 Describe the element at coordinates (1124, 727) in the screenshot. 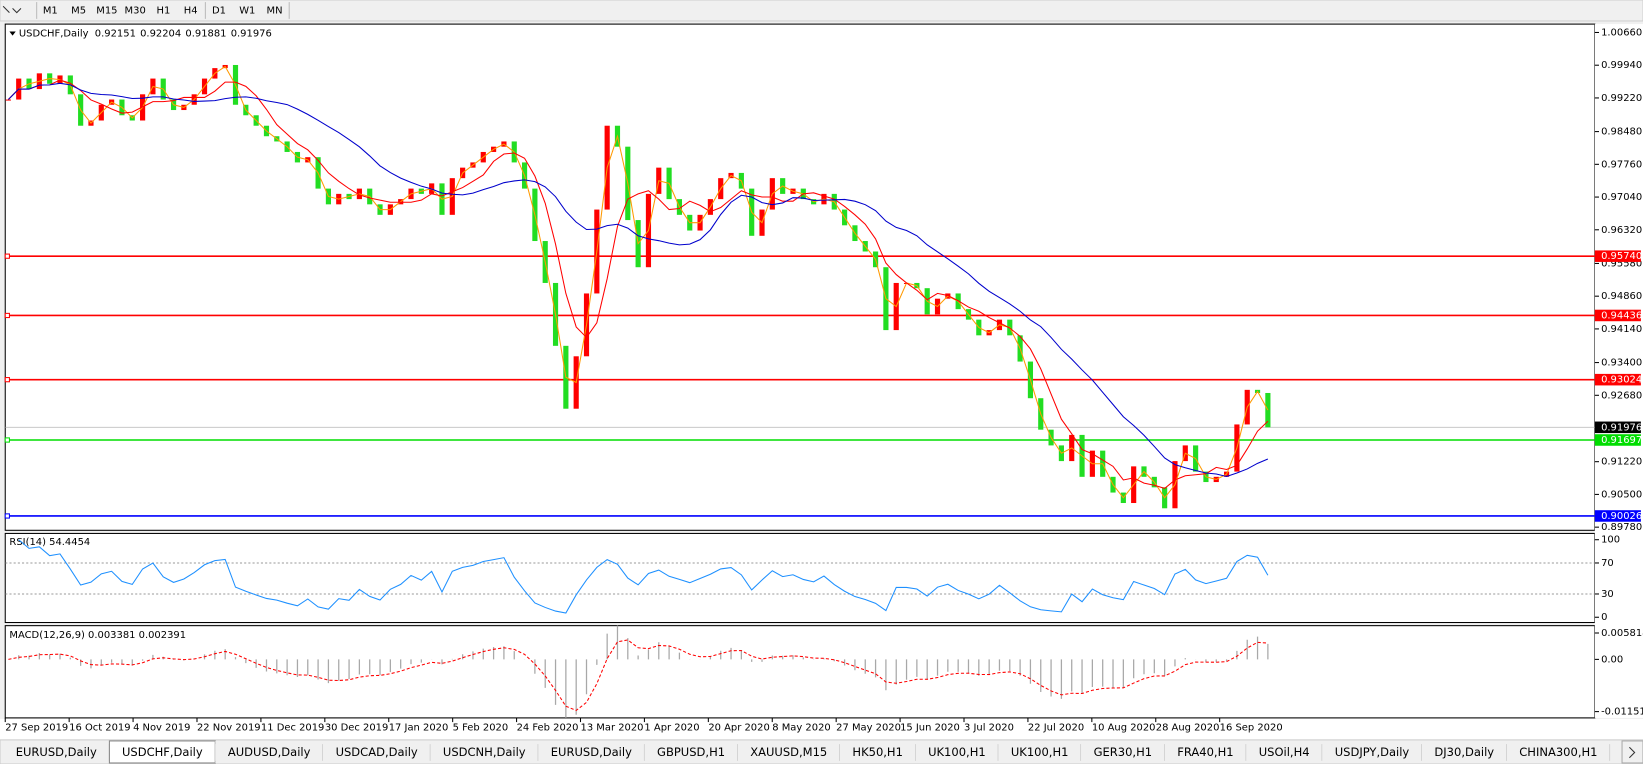

I see `x-tick-label: 10 Aug 2020` at that location.